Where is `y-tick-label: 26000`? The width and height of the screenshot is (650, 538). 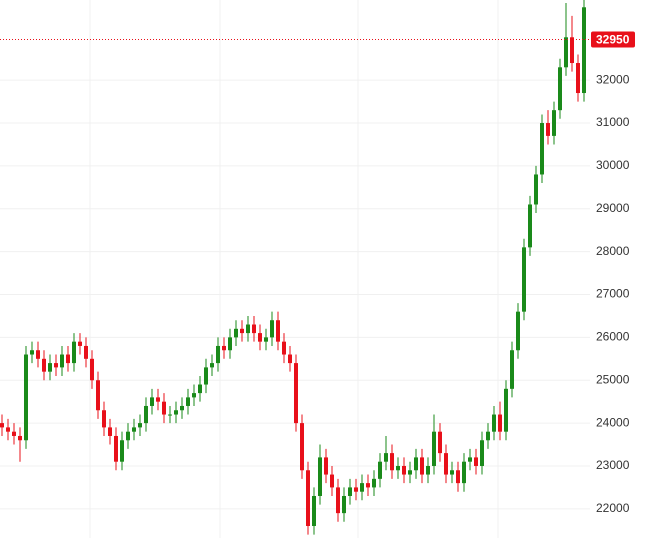
y-tick-label: 26000 is located at coordinates (613, 337).